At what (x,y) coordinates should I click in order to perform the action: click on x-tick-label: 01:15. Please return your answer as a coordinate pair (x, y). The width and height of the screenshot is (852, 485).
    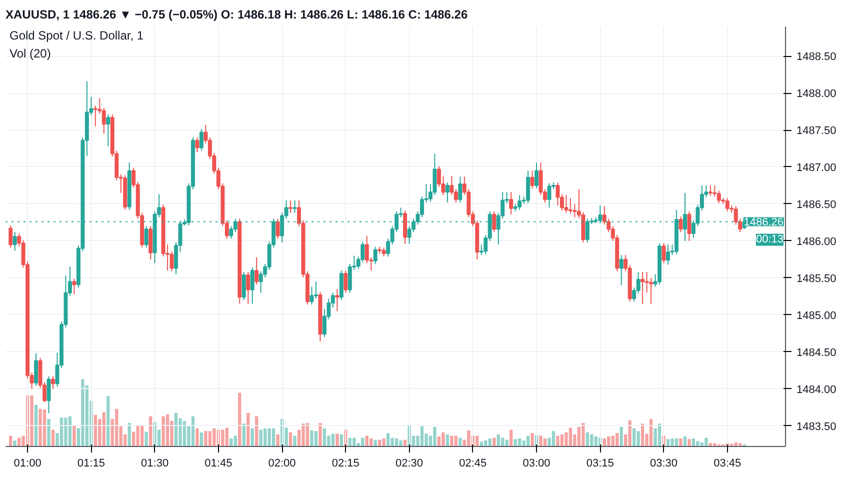
    Looking at the image, I should click on (91, 464).